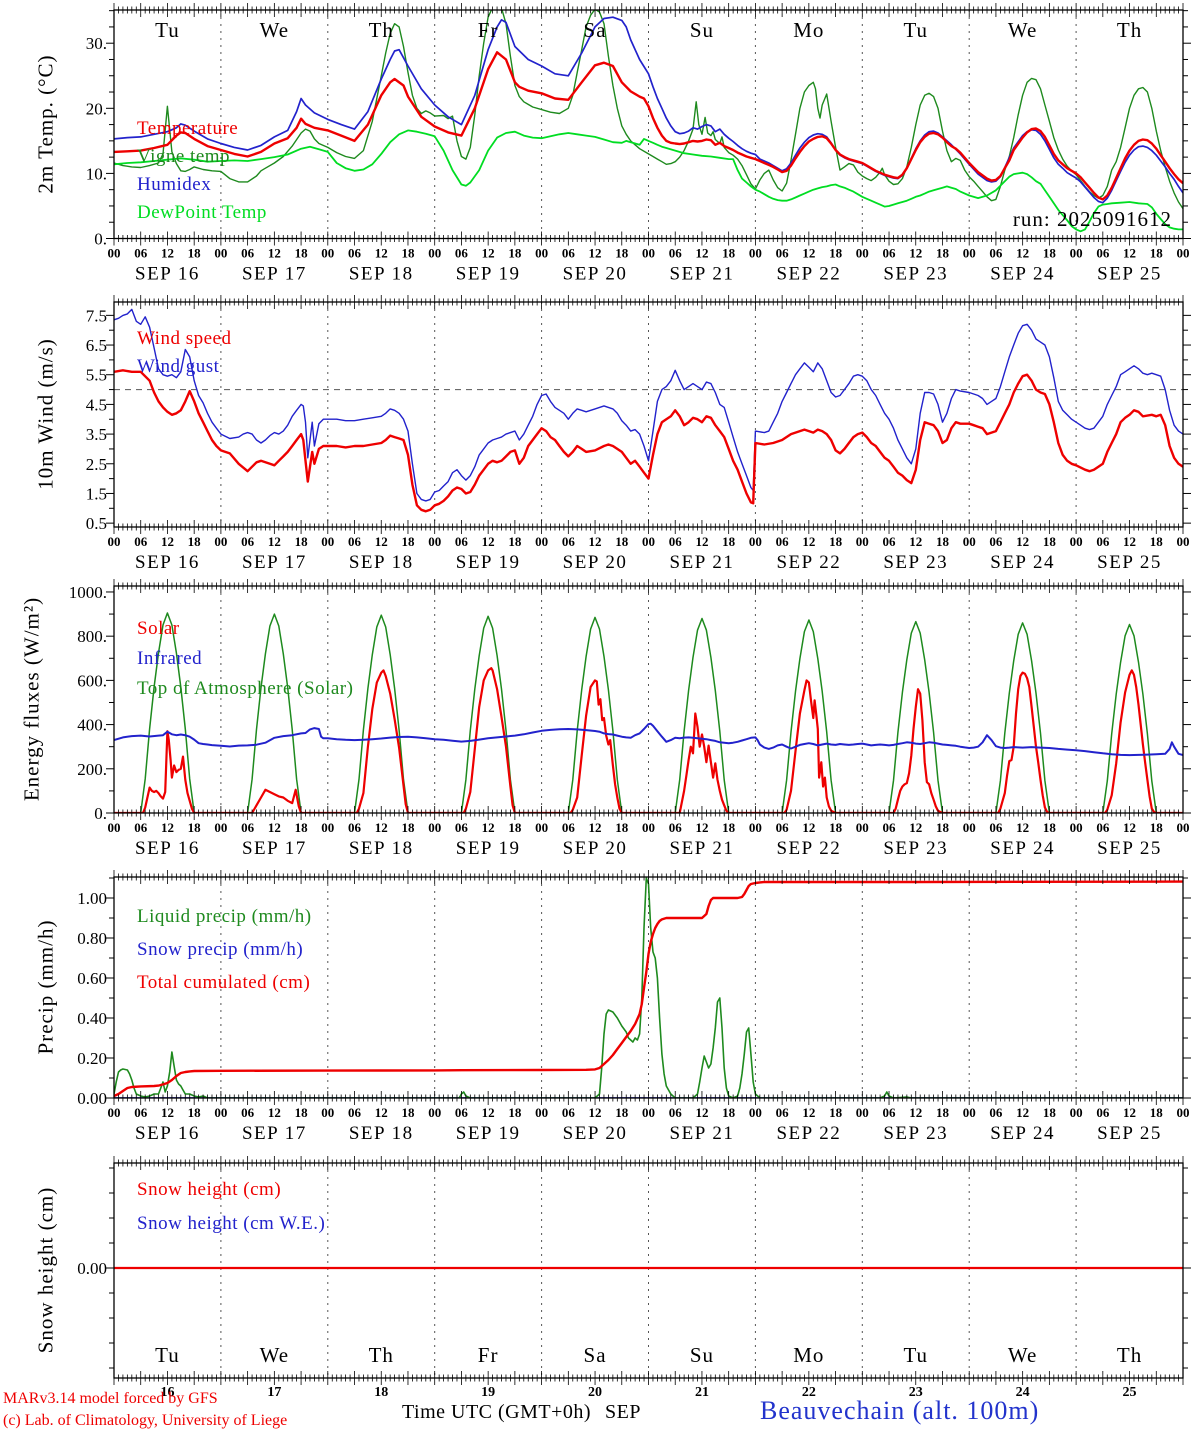 This screenshot has width=1194, height=1440. Describe the element at coordinates (96, 108) in the screenshot. I see `y-tick-label: 20.` at that location.